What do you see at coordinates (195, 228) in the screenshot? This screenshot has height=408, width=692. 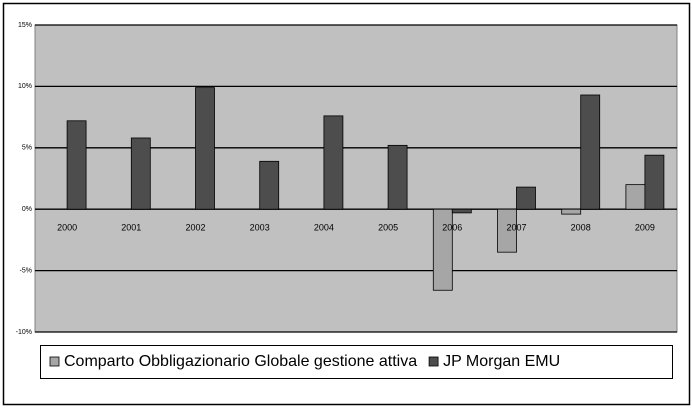 I see `x-tick-label: 2002` at bounding box center [195, 228].